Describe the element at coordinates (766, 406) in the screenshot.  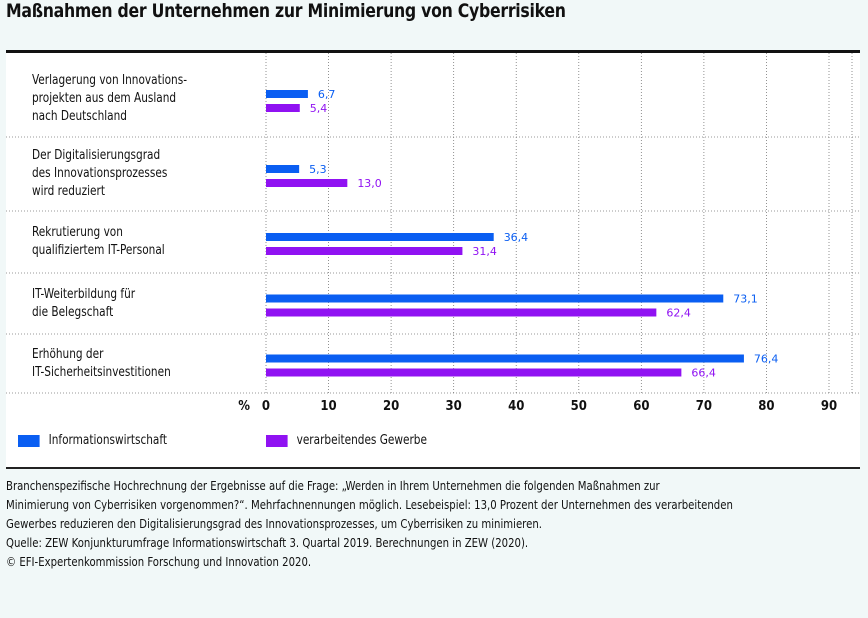
I see `x-tick-label: 80` at that location.